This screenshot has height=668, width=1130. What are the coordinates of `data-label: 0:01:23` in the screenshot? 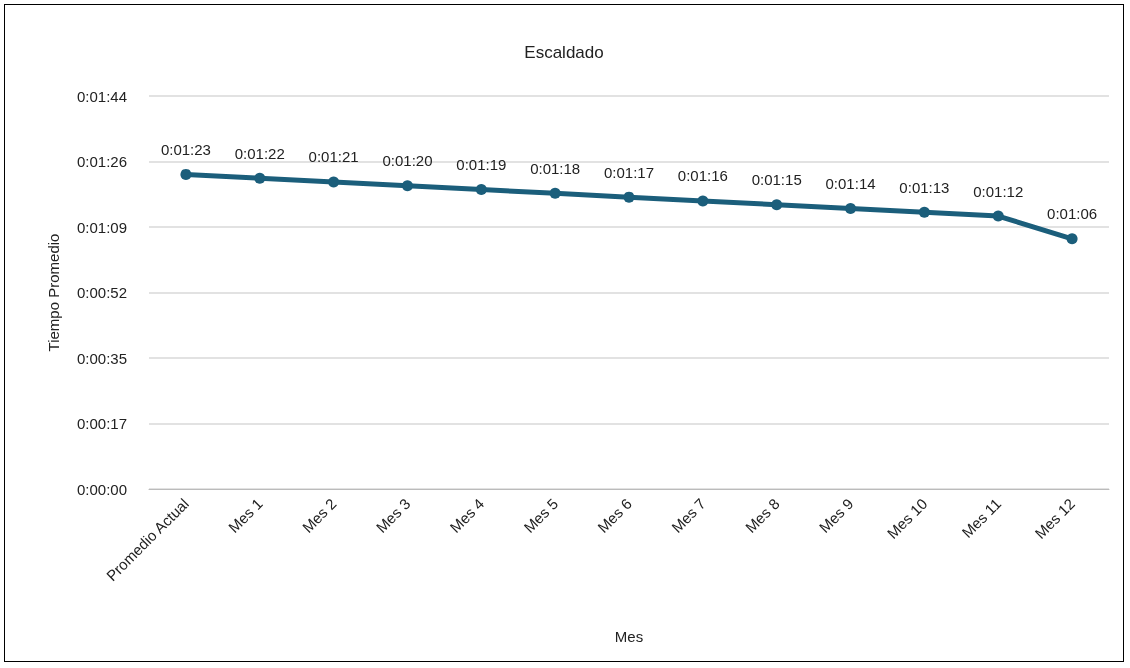 It's located at (185, 149).